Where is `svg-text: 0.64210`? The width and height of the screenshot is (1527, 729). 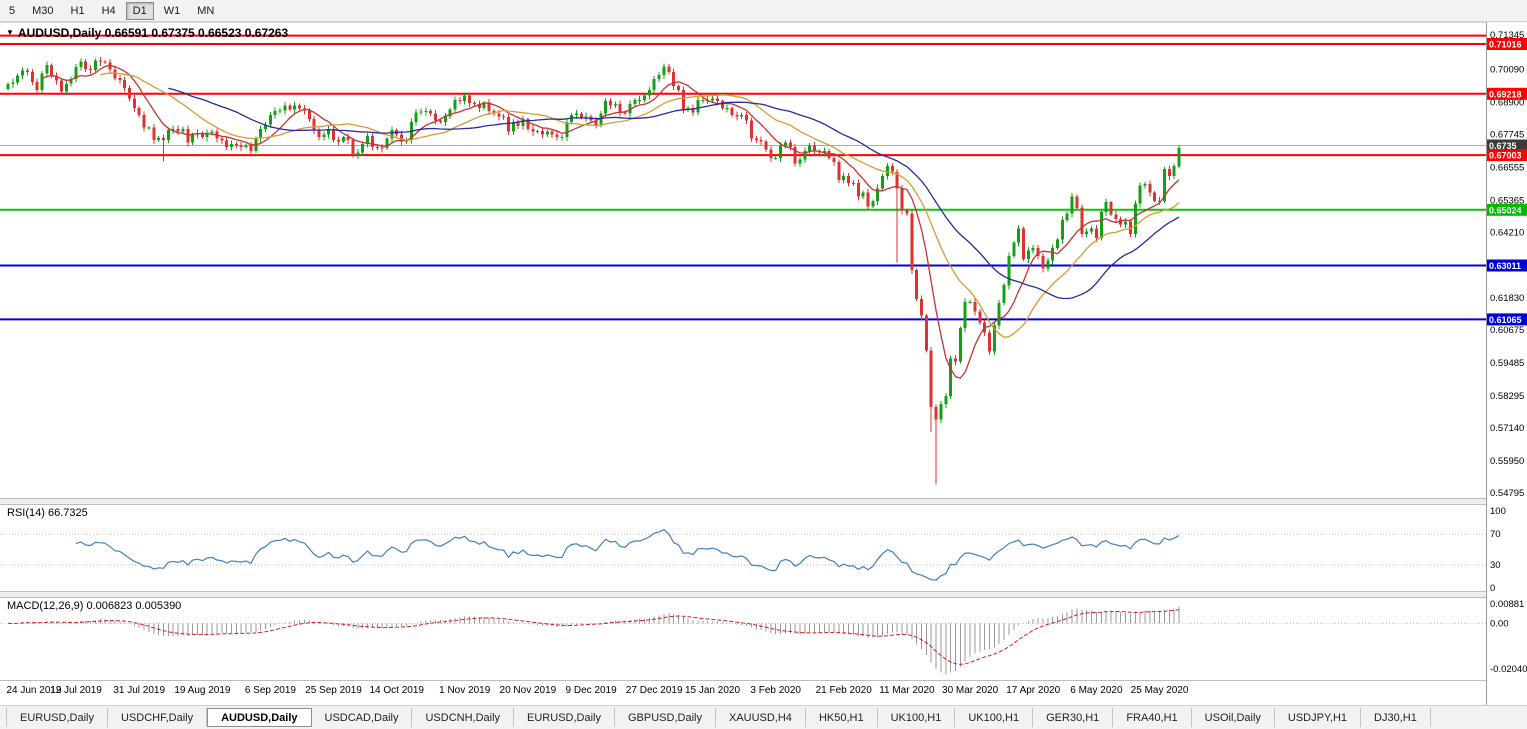
svg-text: 0.64210 is located at coordinates (1507, 232).